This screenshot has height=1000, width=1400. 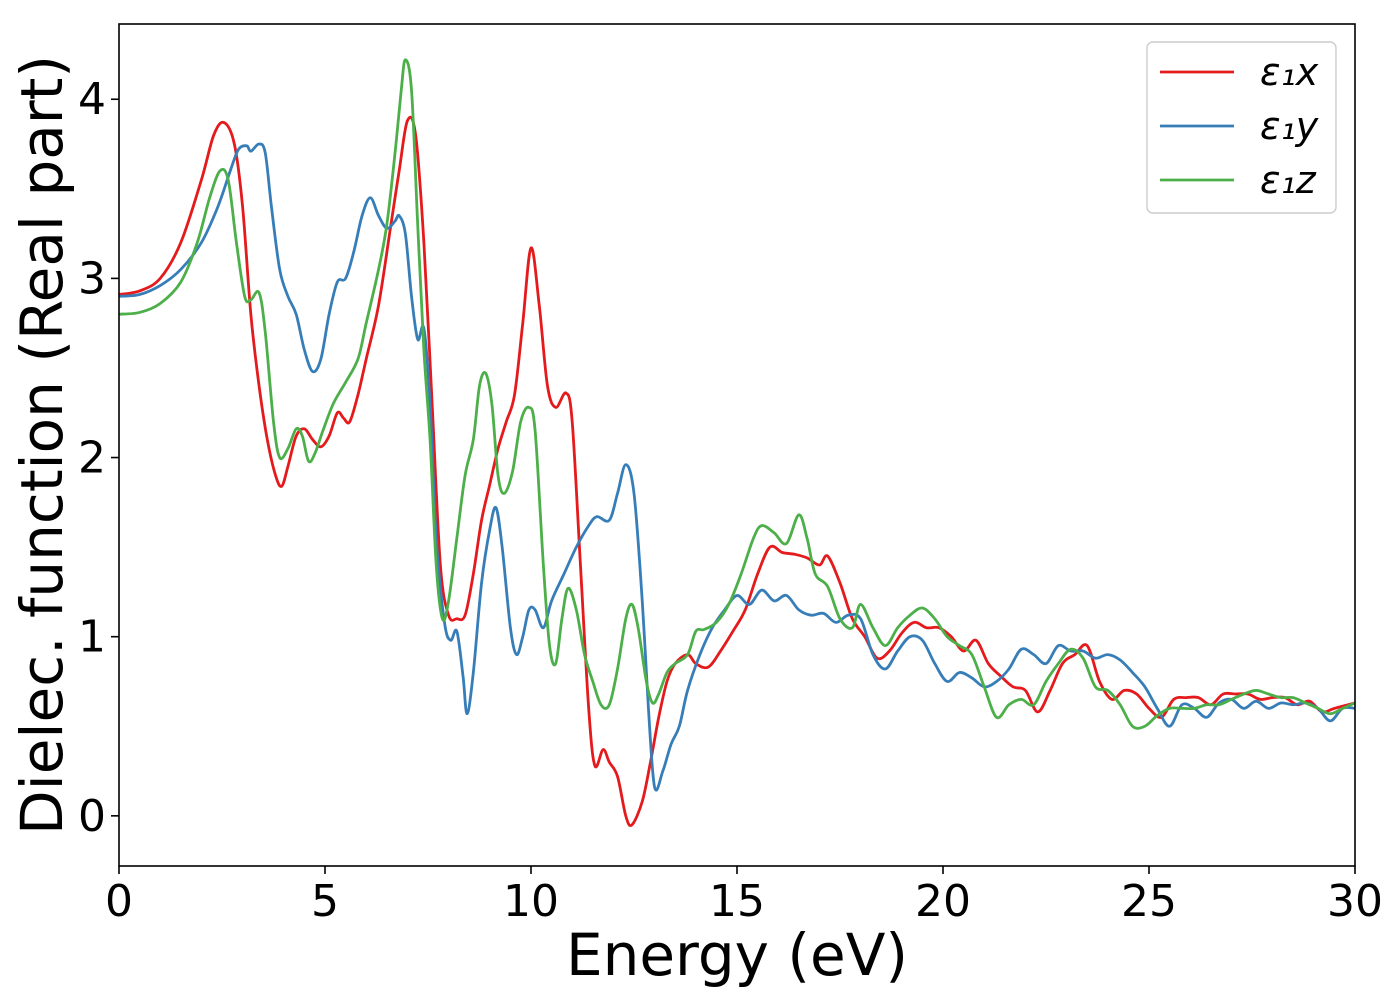 I want to click on x-tick-label: 0, so click(x=119, y=901).